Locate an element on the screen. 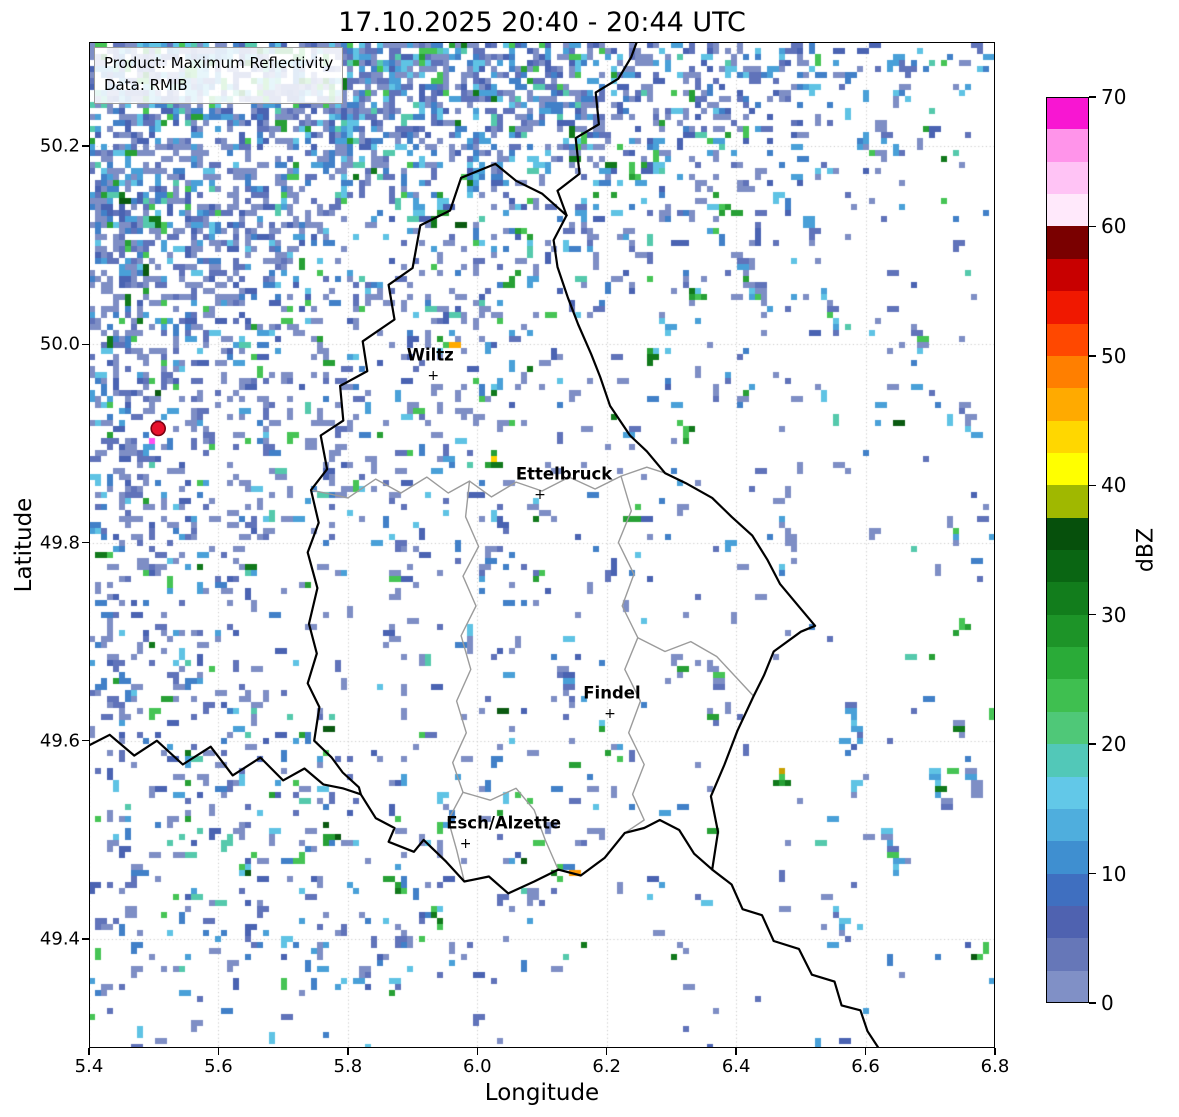 The height and width of the screenshot is (1117, 1179). x-tick-label: 6.4 is located at coordinates (736, 1066).